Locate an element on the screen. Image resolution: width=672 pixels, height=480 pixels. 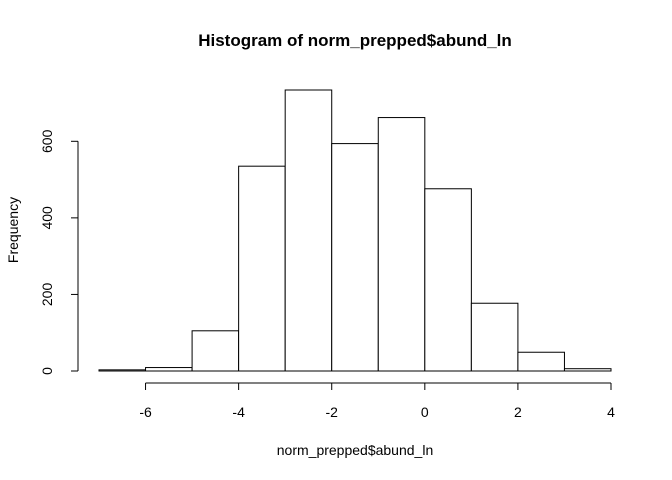
y-tick-label: 400 is located at coordinates (47, 218).